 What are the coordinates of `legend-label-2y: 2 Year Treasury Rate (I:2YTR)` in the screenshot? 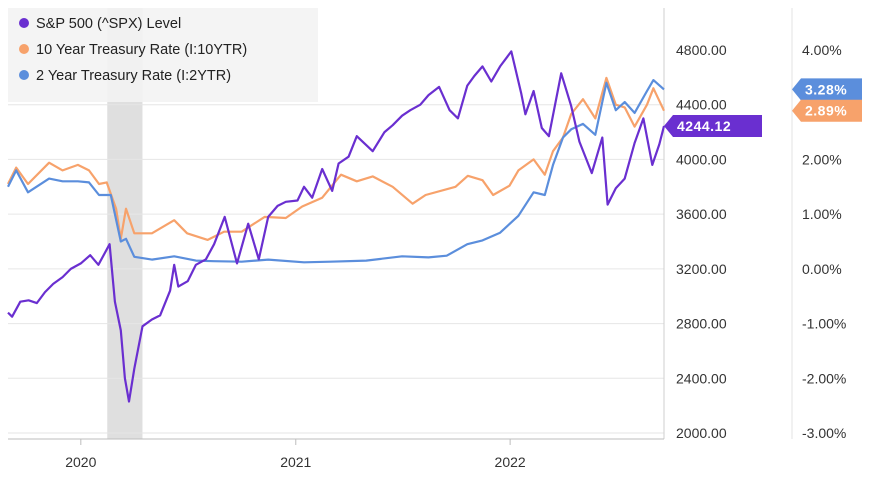 It's located at (133, 76).